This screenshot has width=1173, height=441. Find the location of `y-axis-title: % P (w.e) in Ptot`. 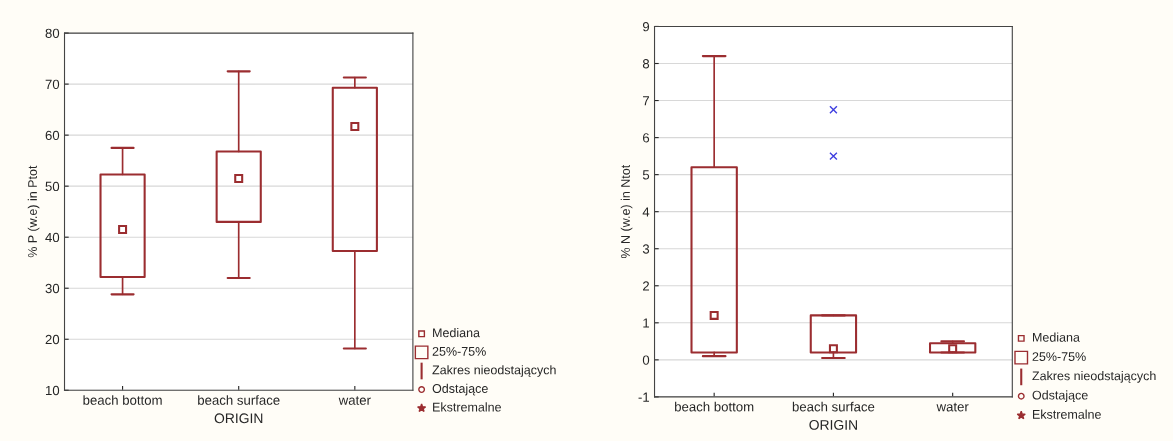

y-axis-title: % P (w.e) in Ptot is located at coordinates (33, 211).